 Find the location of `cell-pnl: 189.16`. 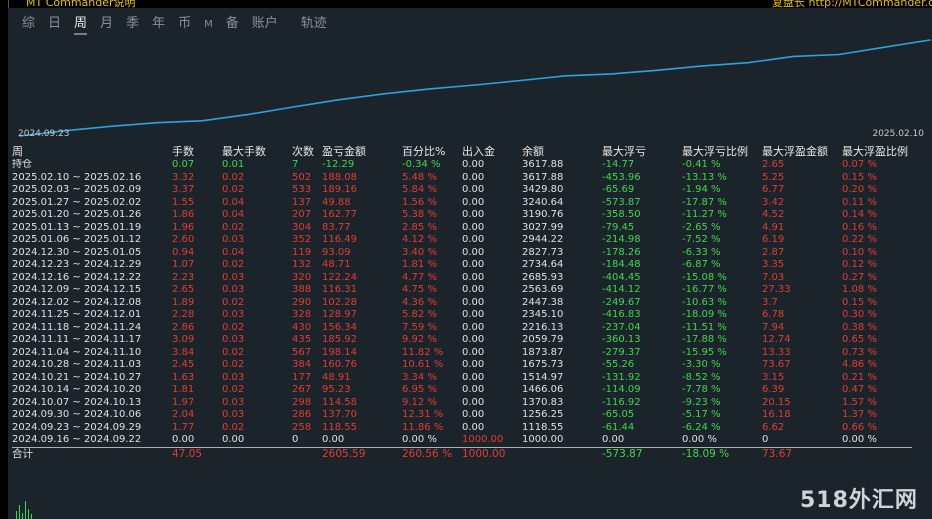

cell-pnl: 189.16 is located at coordinates (339, 189).